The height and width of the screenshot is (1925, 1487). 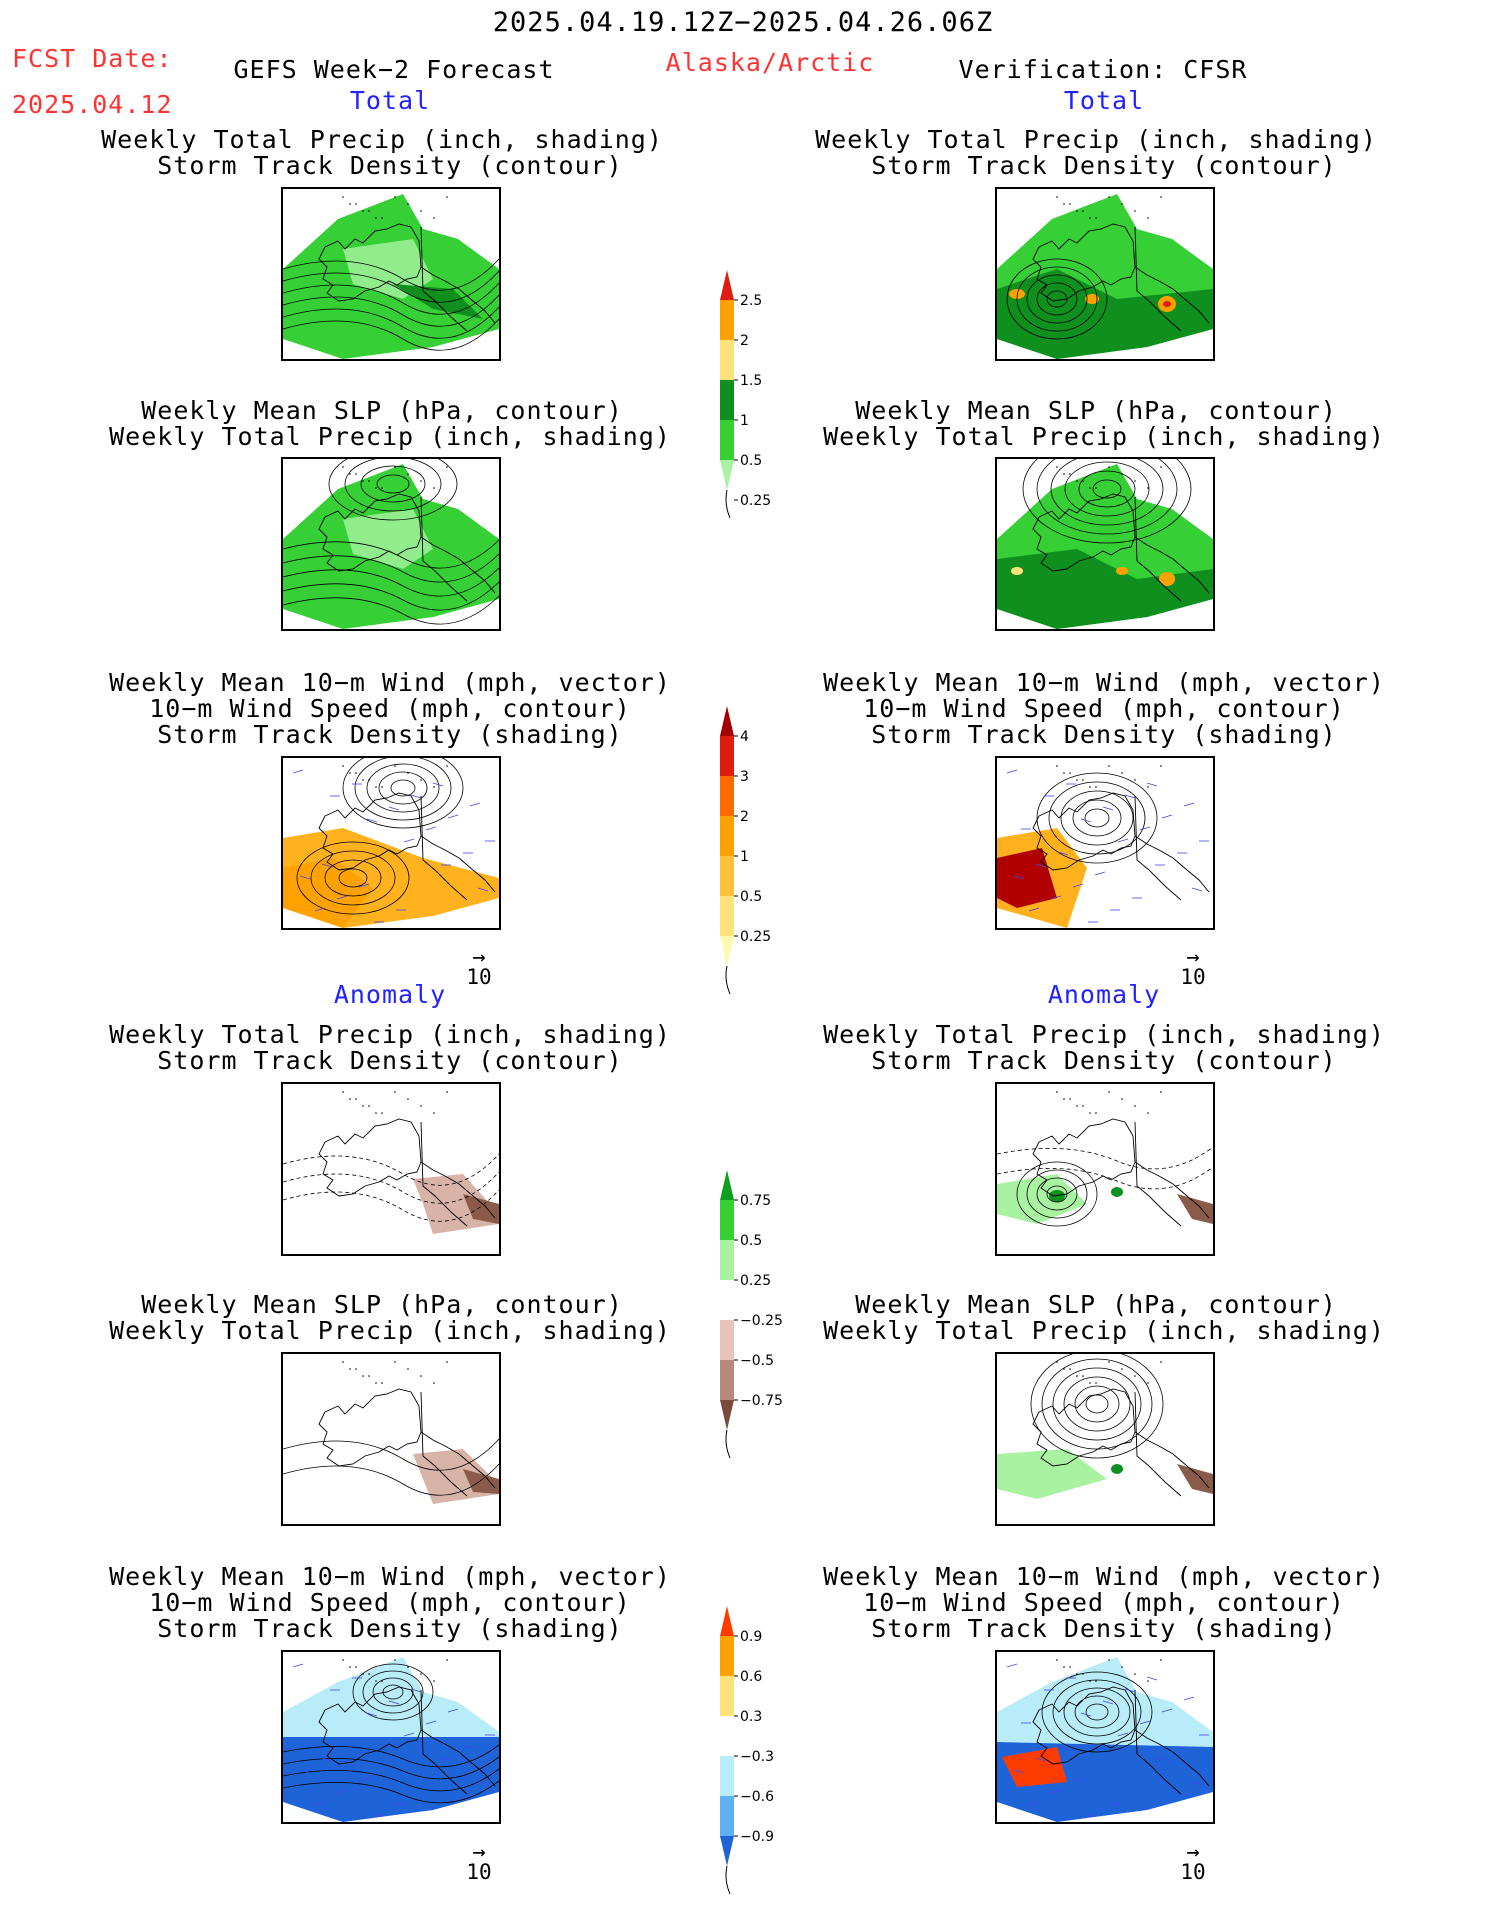 What do you see at coordinates (1105, 274) in the screenshot?
I see `map-total-precip-storm-verification` at bounding box center [1105, 274].